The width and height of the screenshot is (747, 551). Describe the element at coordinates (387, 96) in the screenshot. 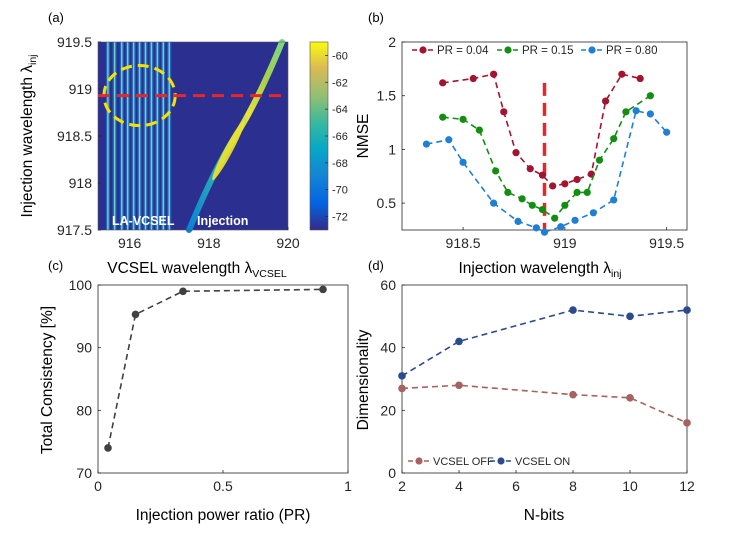

I see `panel-b-y-tick-label: 1.5` at that location.